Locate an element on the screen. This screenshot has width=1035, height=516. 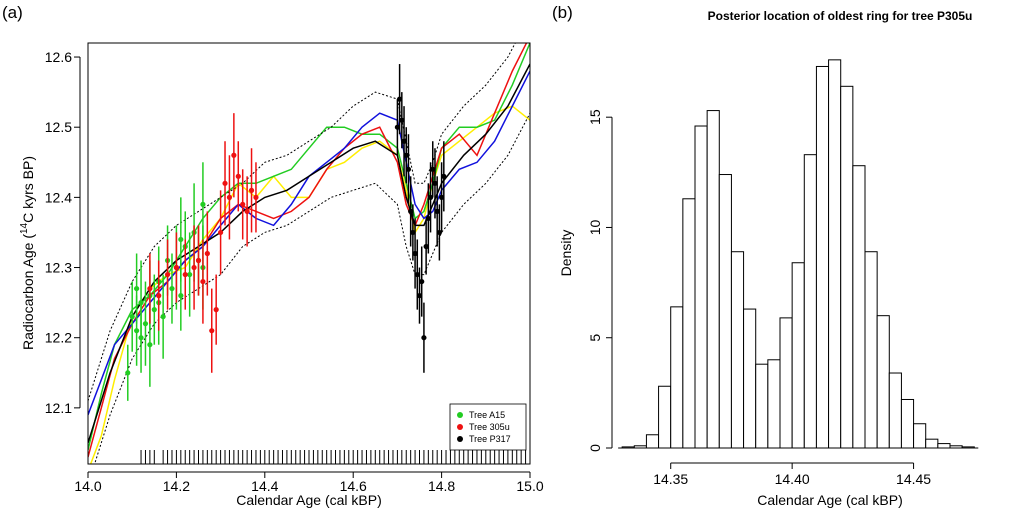
x-tick-label: 14.40 is located at coordinates (792, 479).